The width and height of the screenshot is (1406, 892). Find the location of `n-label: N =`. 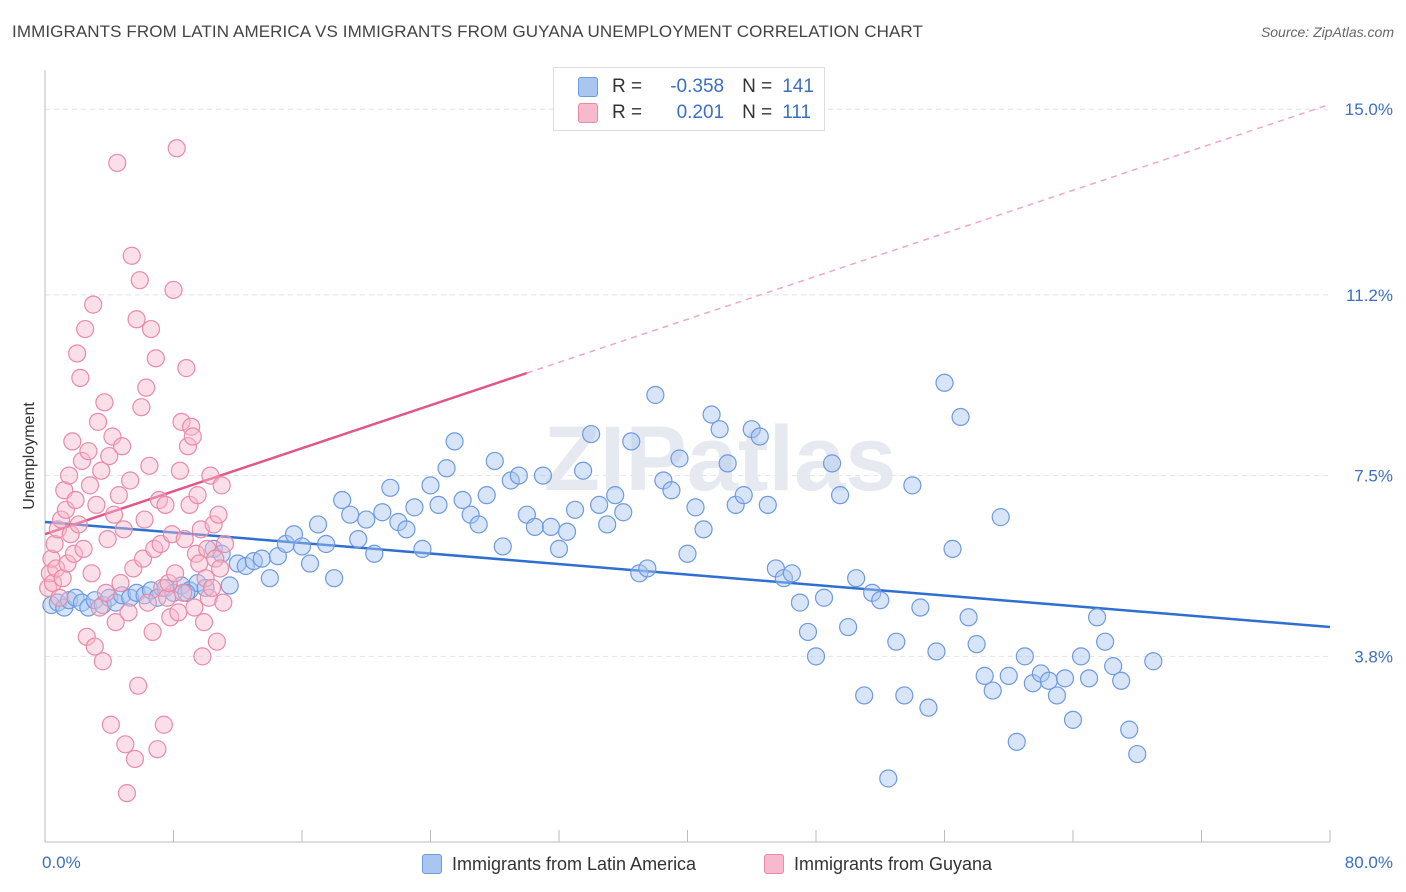

n-label: N = is located at coordinates (757, 112).